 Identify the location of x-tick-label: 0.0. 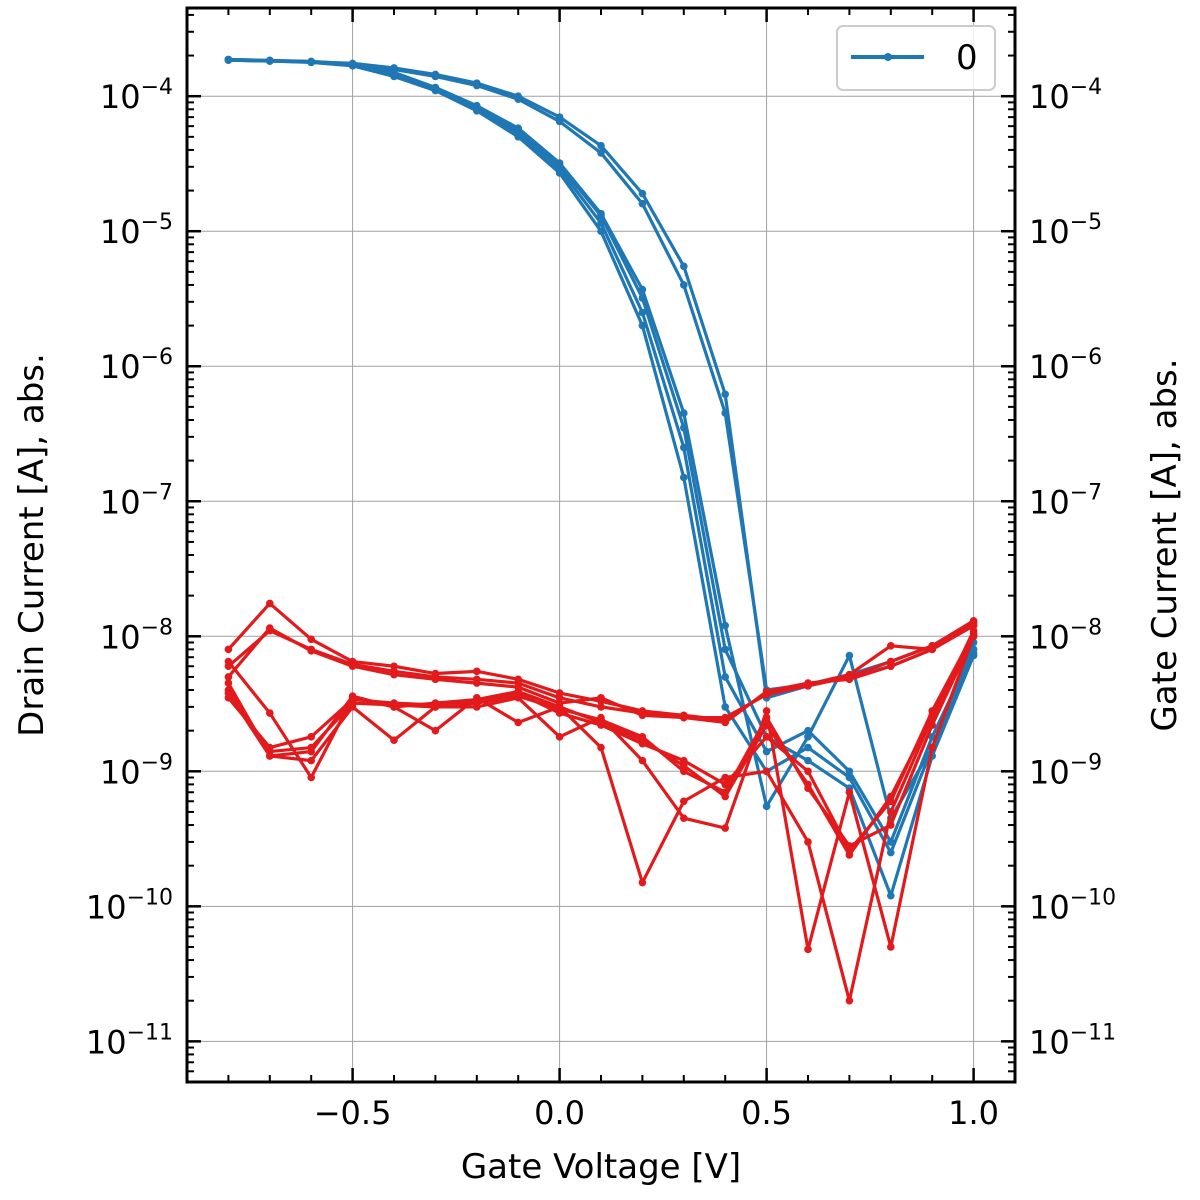
(559, 1113).